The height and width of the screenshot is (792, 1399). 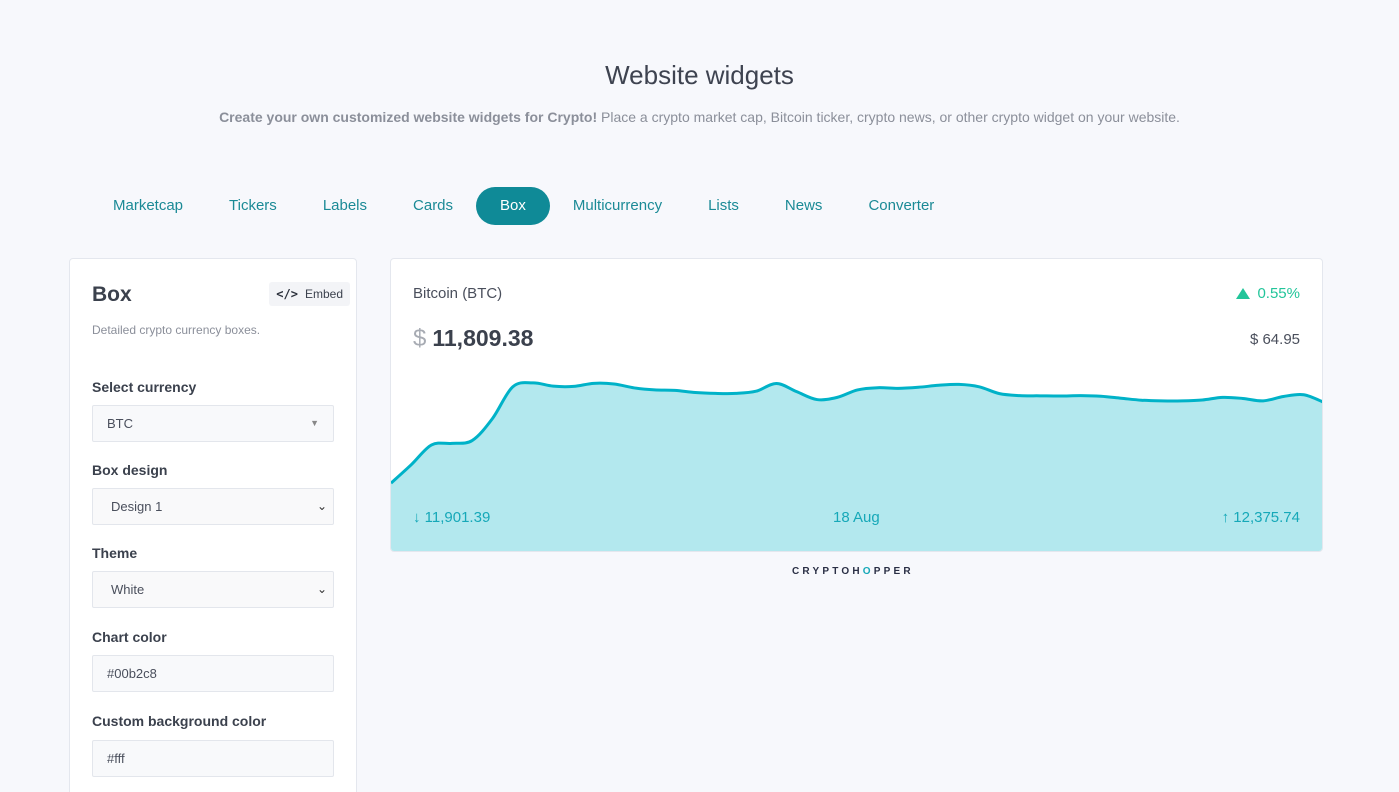 What do you see at coordinates (1274, 339) in the screenshot?
I see `change-absolute: $ 64.95` at bounding box center [1274, 339].